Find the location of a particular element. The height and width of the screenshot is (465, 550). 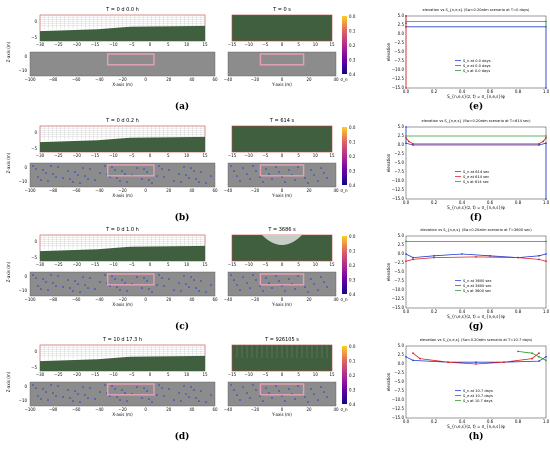

x-tick-label: 0.6 is located at coordinates (490, 421).